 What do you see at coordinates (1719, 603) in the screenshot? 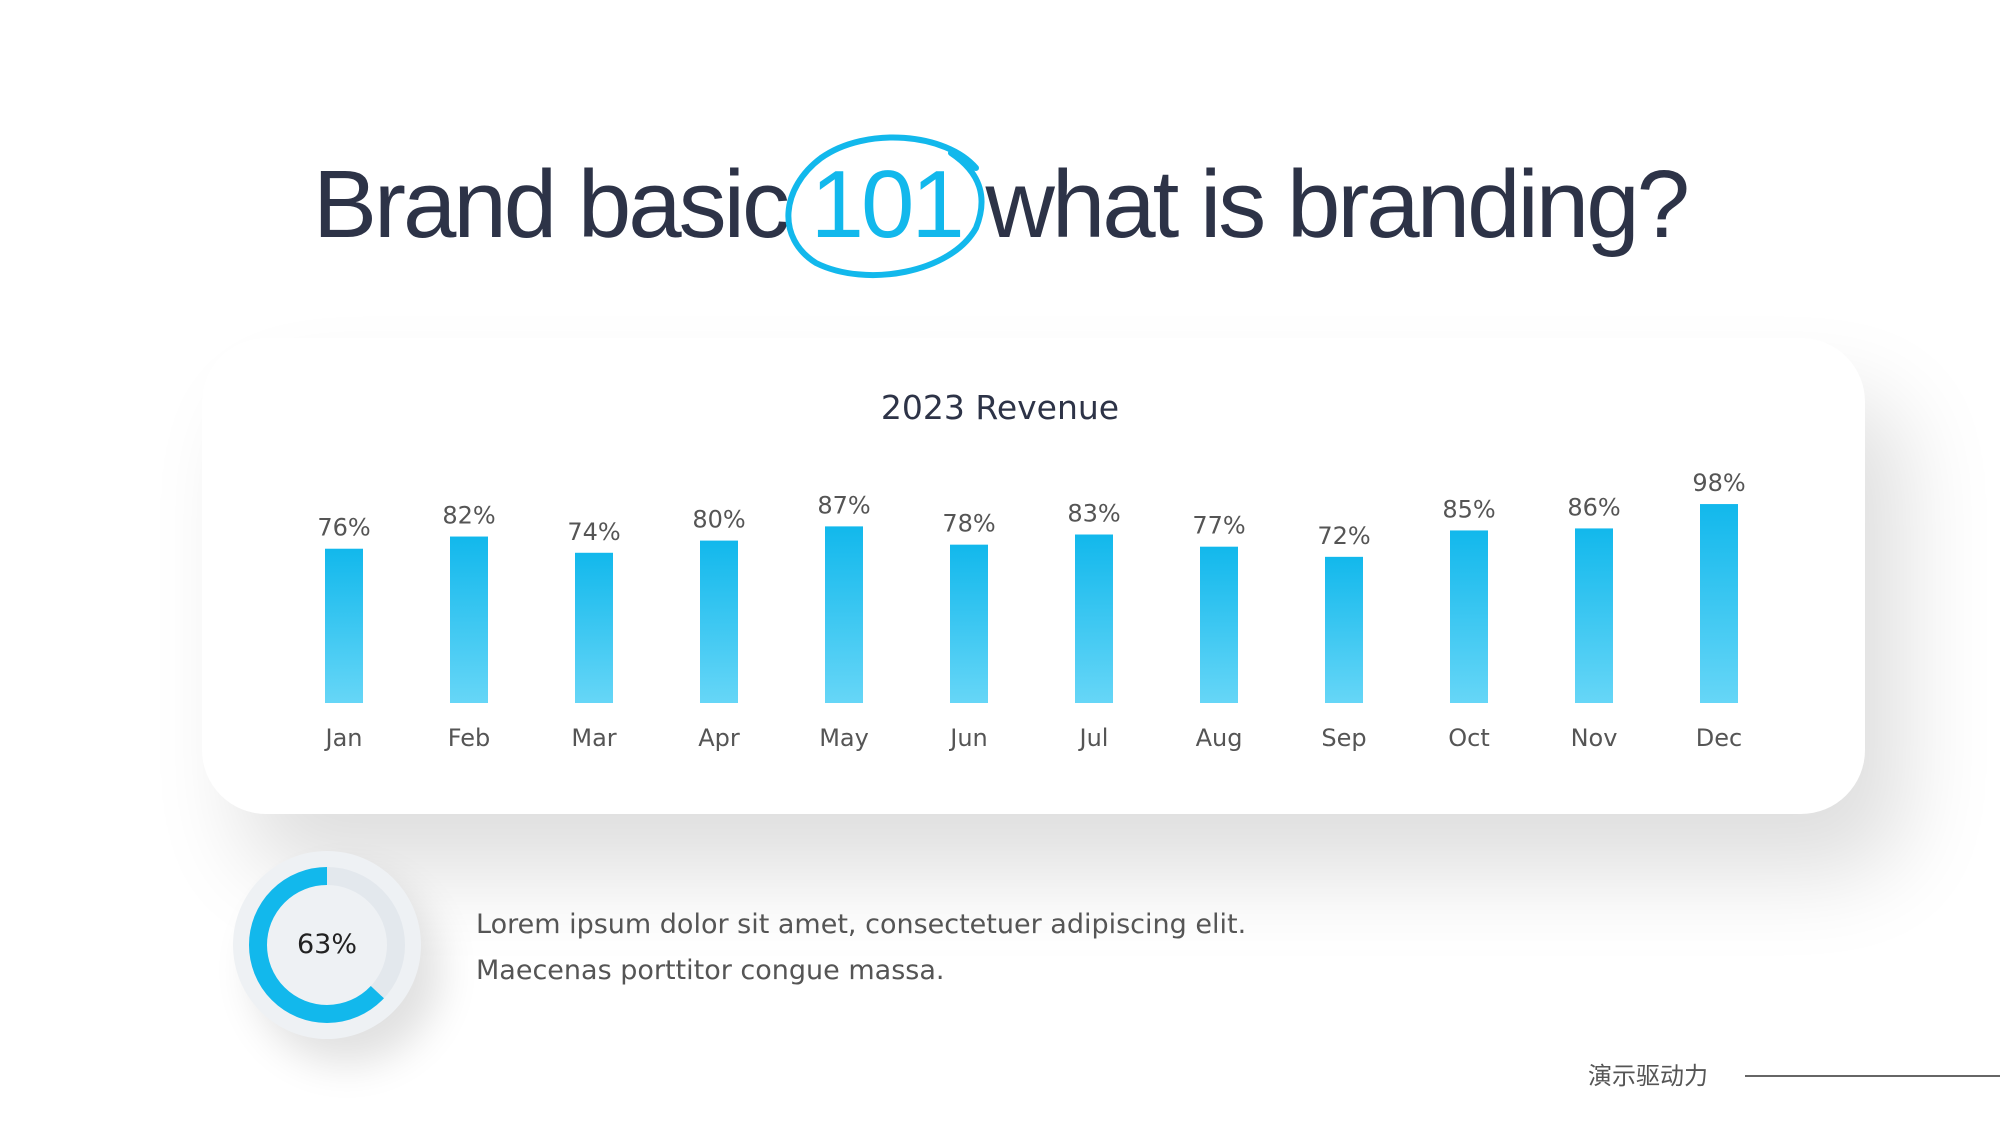
I see `bar-dec` at bounding box center [1719, 603].